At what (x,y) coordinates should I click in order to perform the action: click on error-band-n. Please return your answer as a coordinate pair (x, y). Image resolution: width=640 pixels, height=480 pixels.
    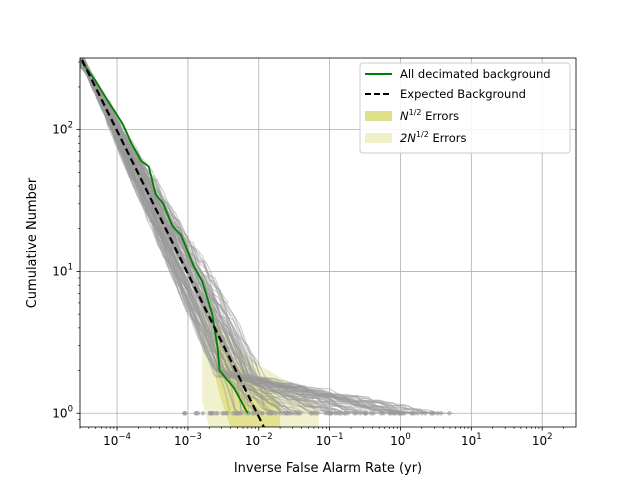
    Looking at the image, I should click on (248, 373).